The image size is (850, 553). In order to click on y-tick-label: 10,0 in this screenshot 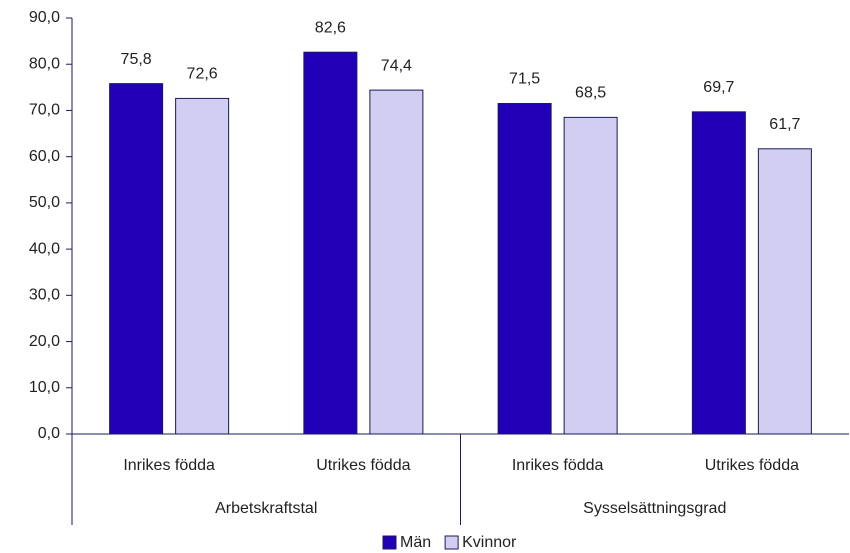, I will do `click(44, 387)`.